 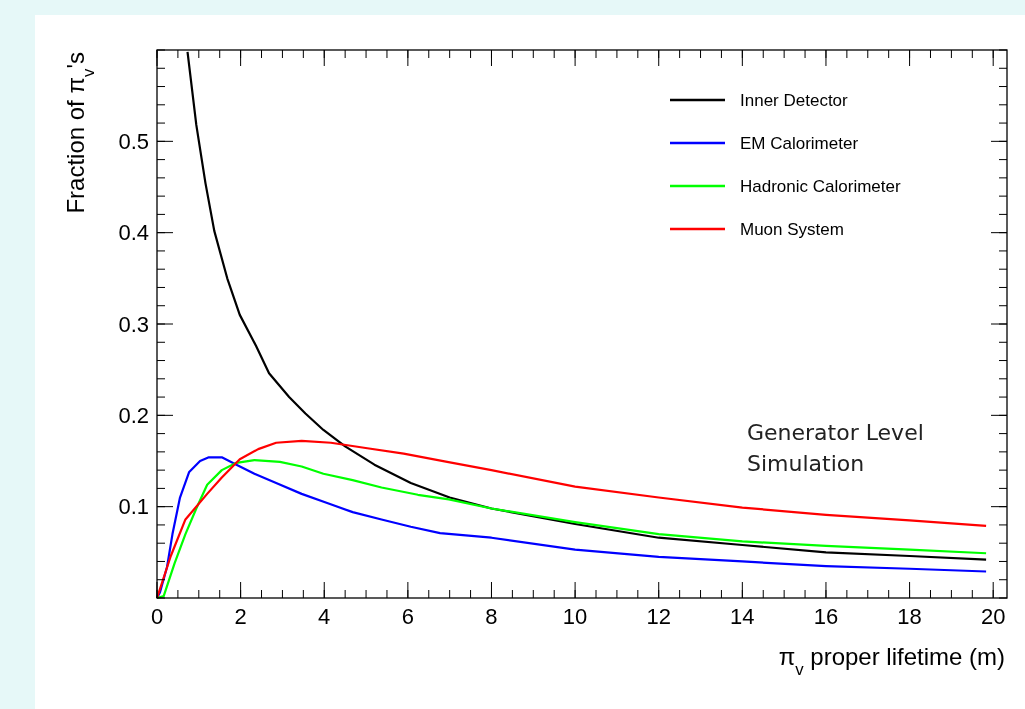 I want to click on y-tick-label: 0.3, so click(x=133, y=324).